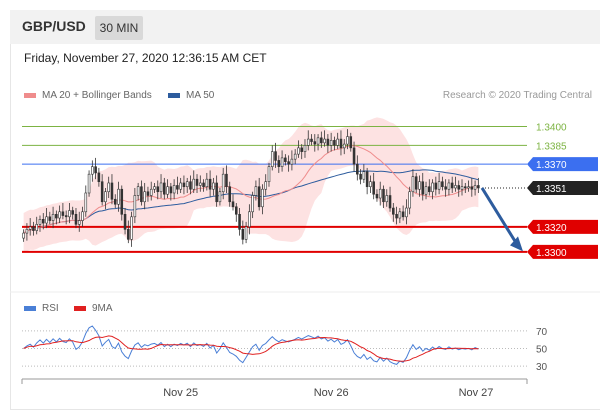  What do you see at coordinates (551, 189) in the screenshot?
I see `current-price-label: 1.3351` at bounding box center [551, 189].